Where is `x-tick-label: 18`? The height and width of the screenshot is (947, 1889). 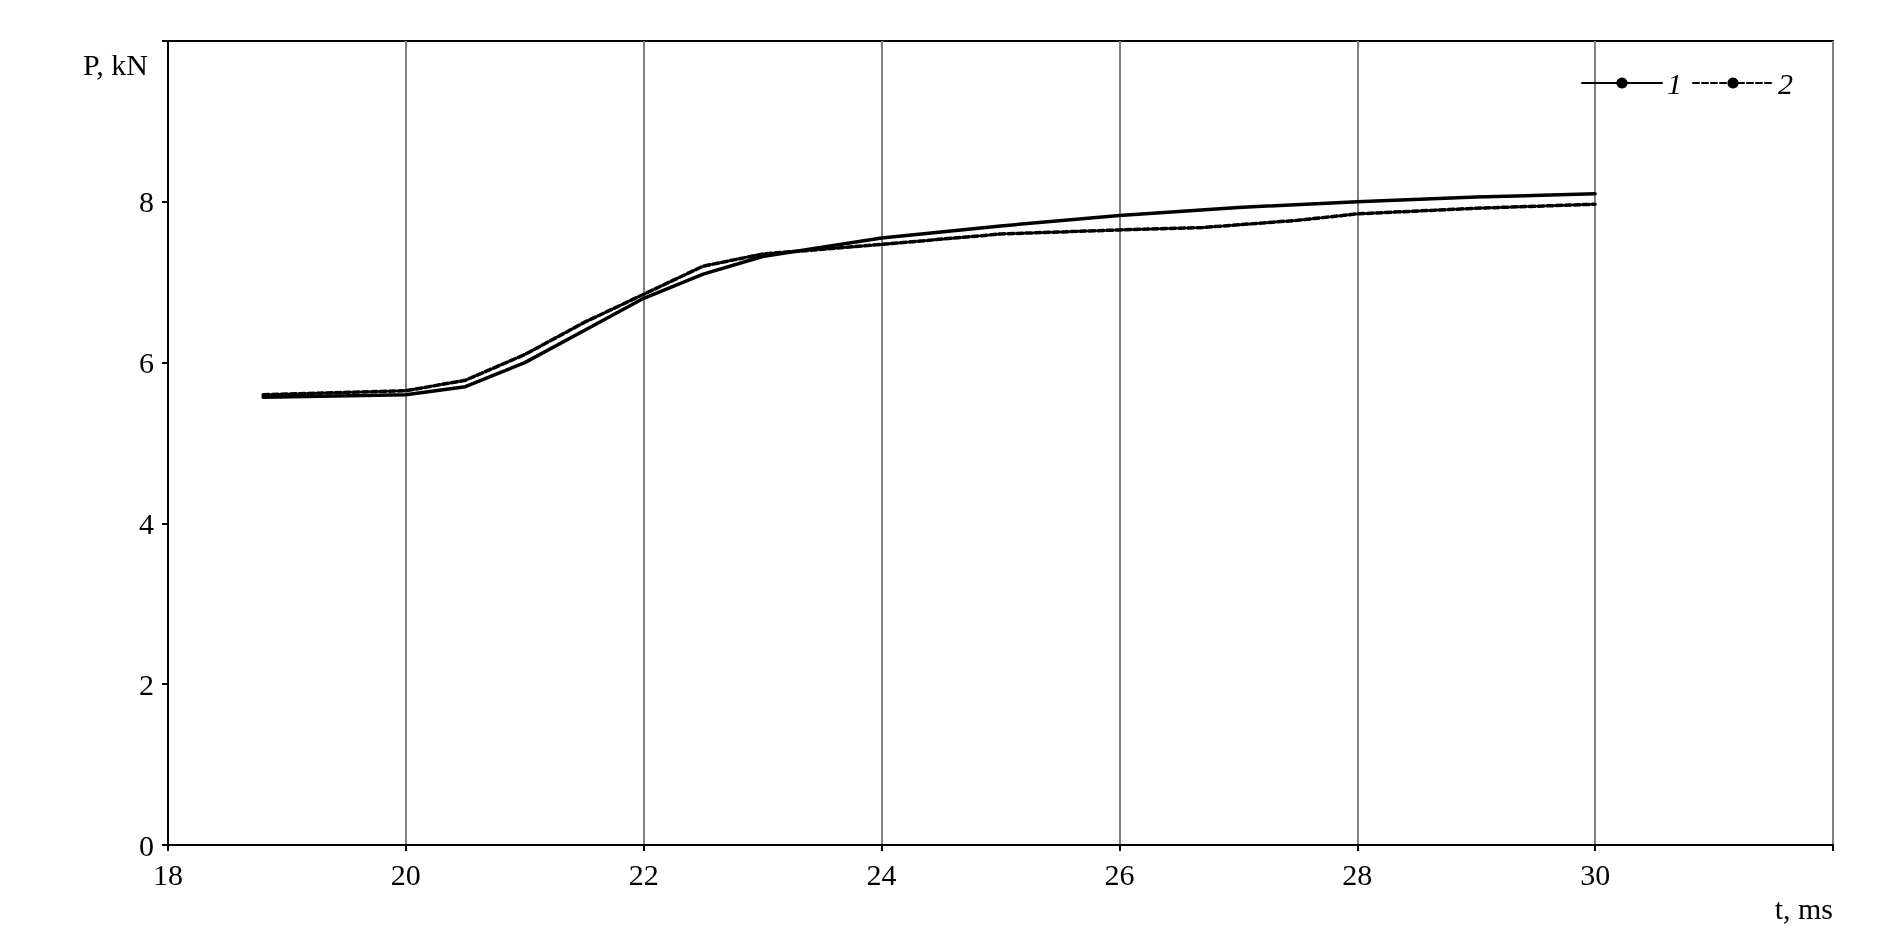
x-tick-label: 18 is located at coordinates (168, 874).